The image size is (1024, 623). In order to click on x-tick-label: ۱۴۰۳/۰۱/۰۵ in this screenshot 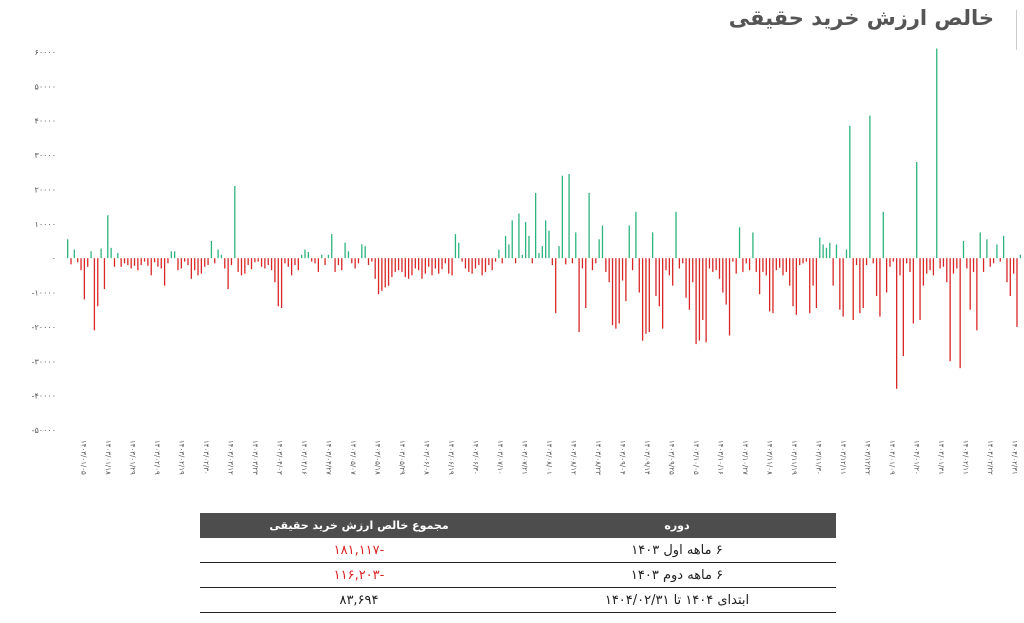, I will do `click(83, 457)`.